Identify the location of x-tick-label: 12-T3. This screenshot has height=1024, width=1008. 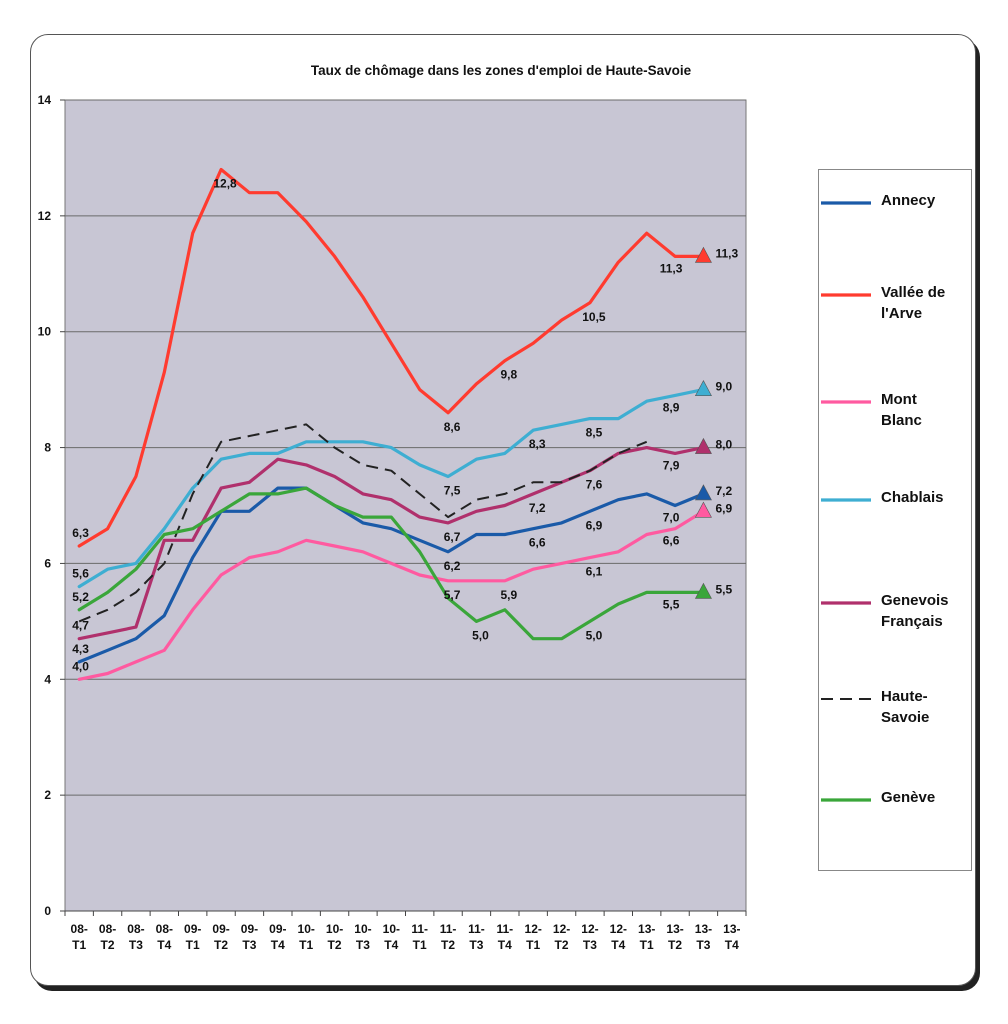
(589, 937).